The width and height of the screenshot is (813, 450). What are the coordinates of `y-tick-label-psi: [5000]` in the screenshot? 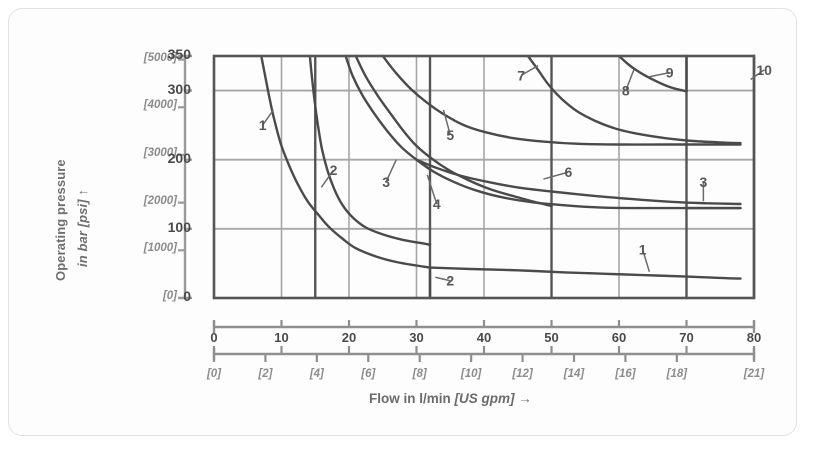 It's located at (160, 57).